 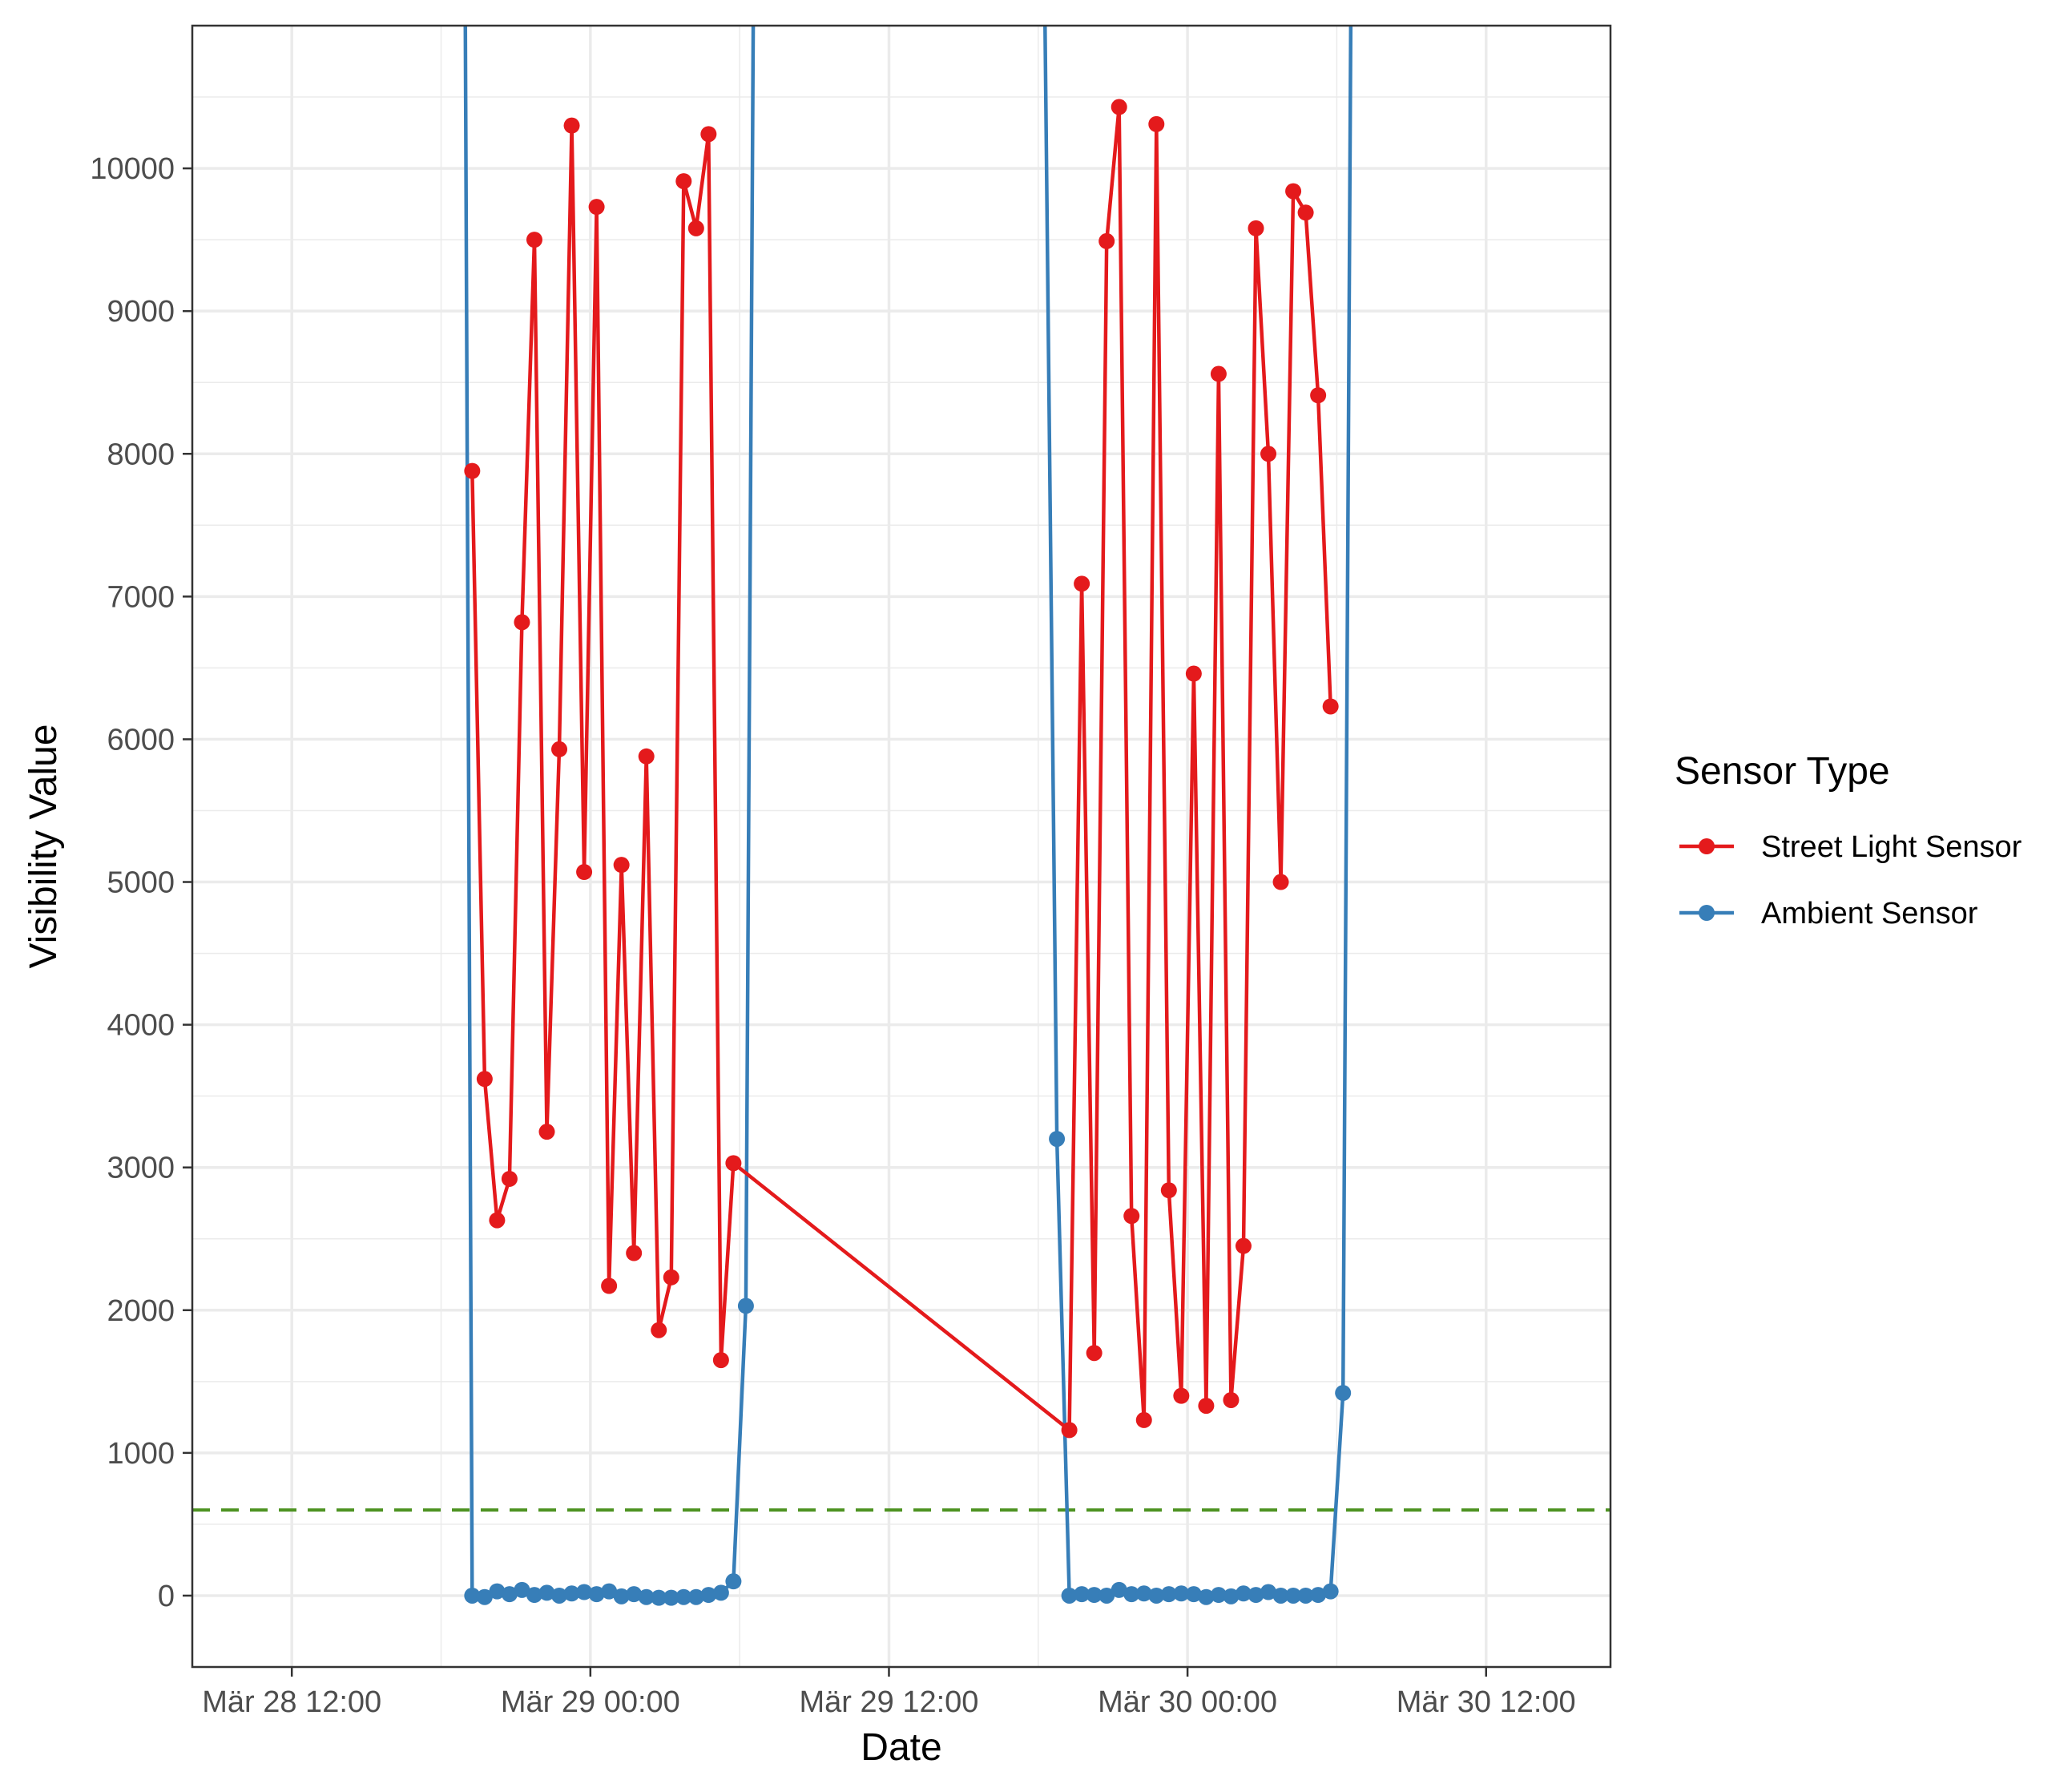 I want to click on x-tick-label: Mär 30 12:00, so click(x=1486, y=1702).